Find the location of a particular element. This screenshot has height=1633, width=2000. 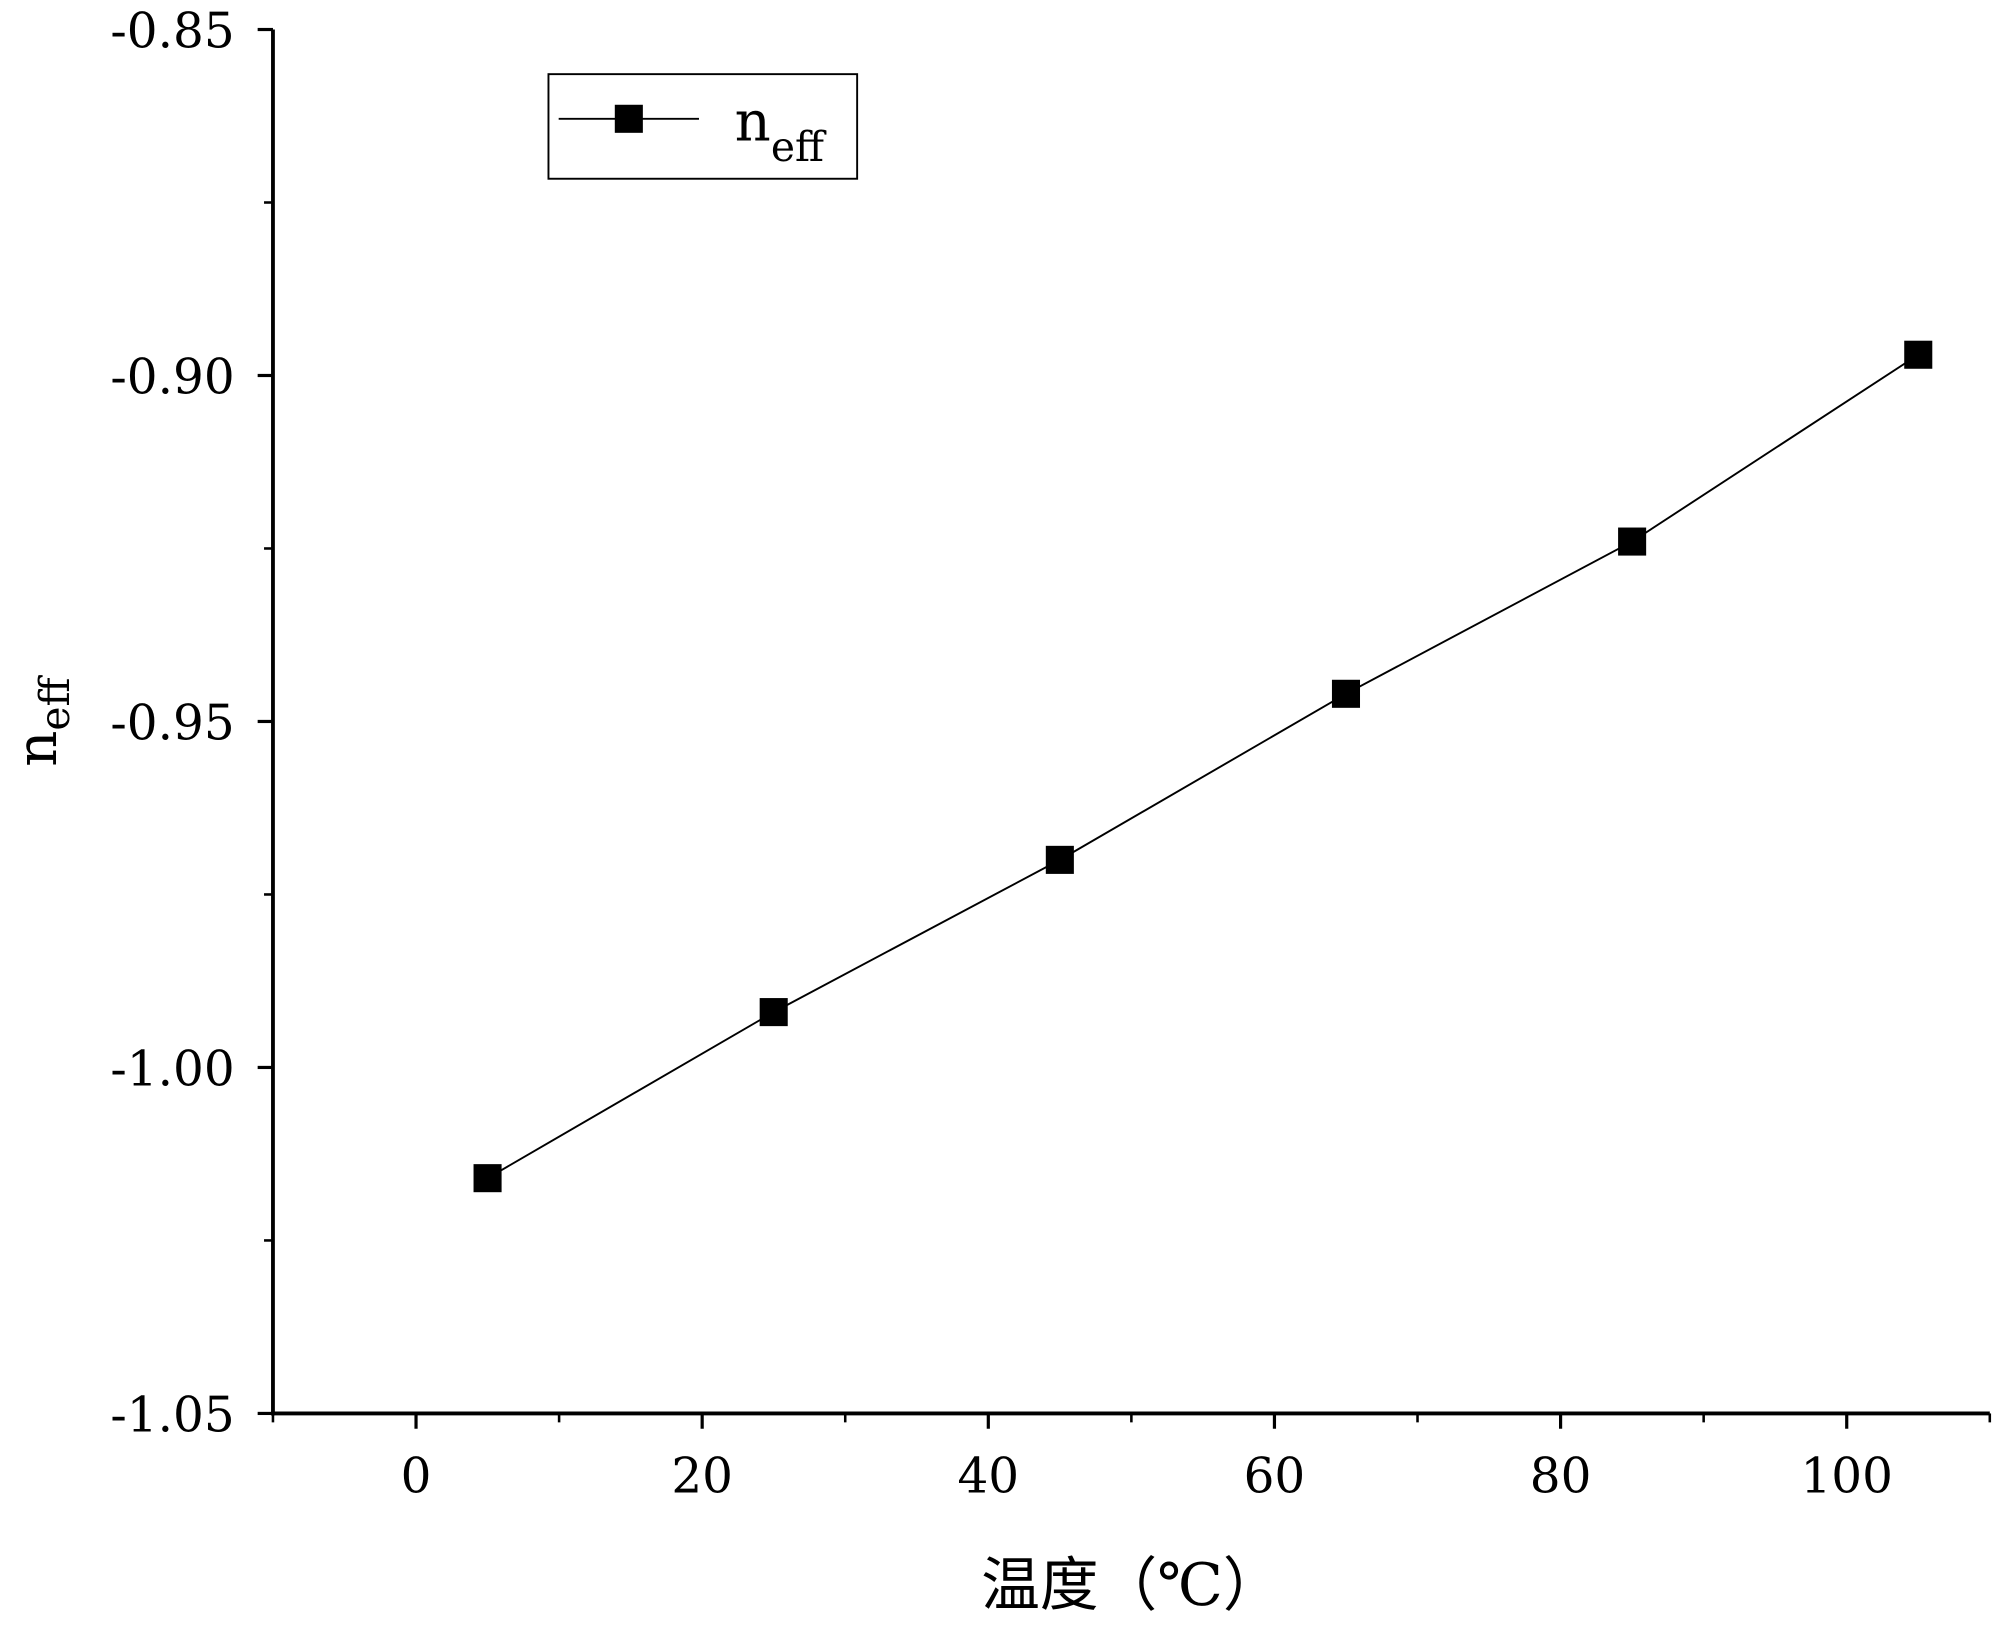

y-tick-label: -0.95 is located at coordinates (172, 723).